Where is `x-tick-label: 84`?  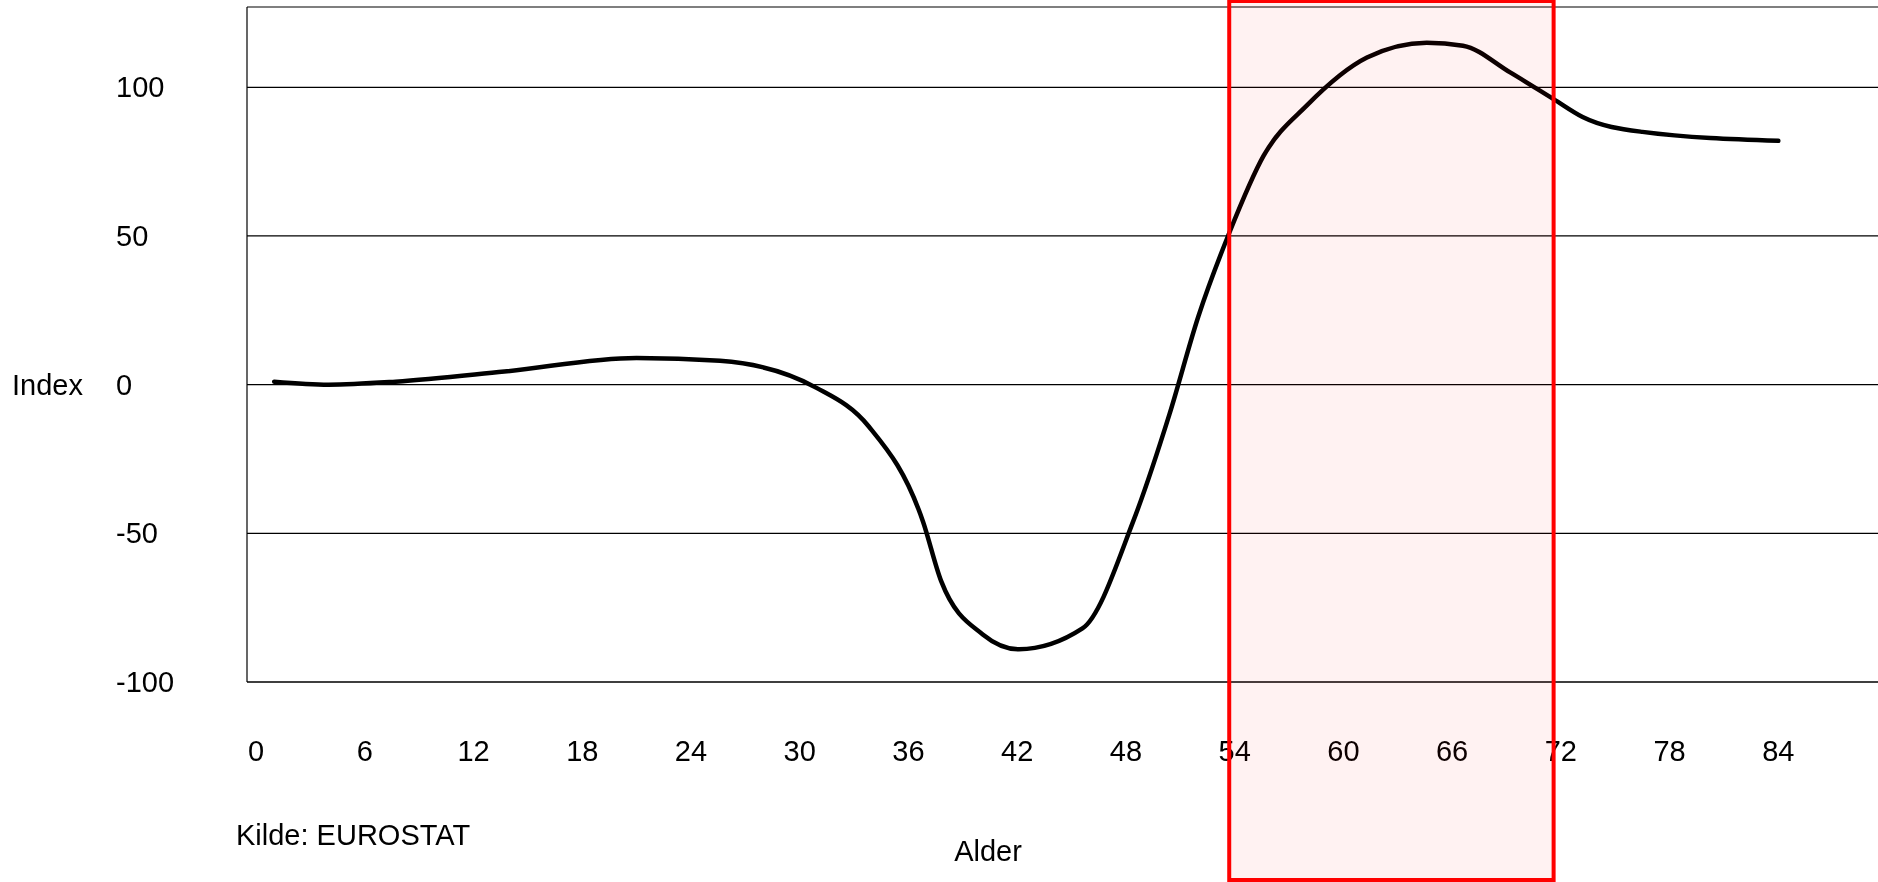 x-tick-label: 84 is located at coordinates (1778, 751).